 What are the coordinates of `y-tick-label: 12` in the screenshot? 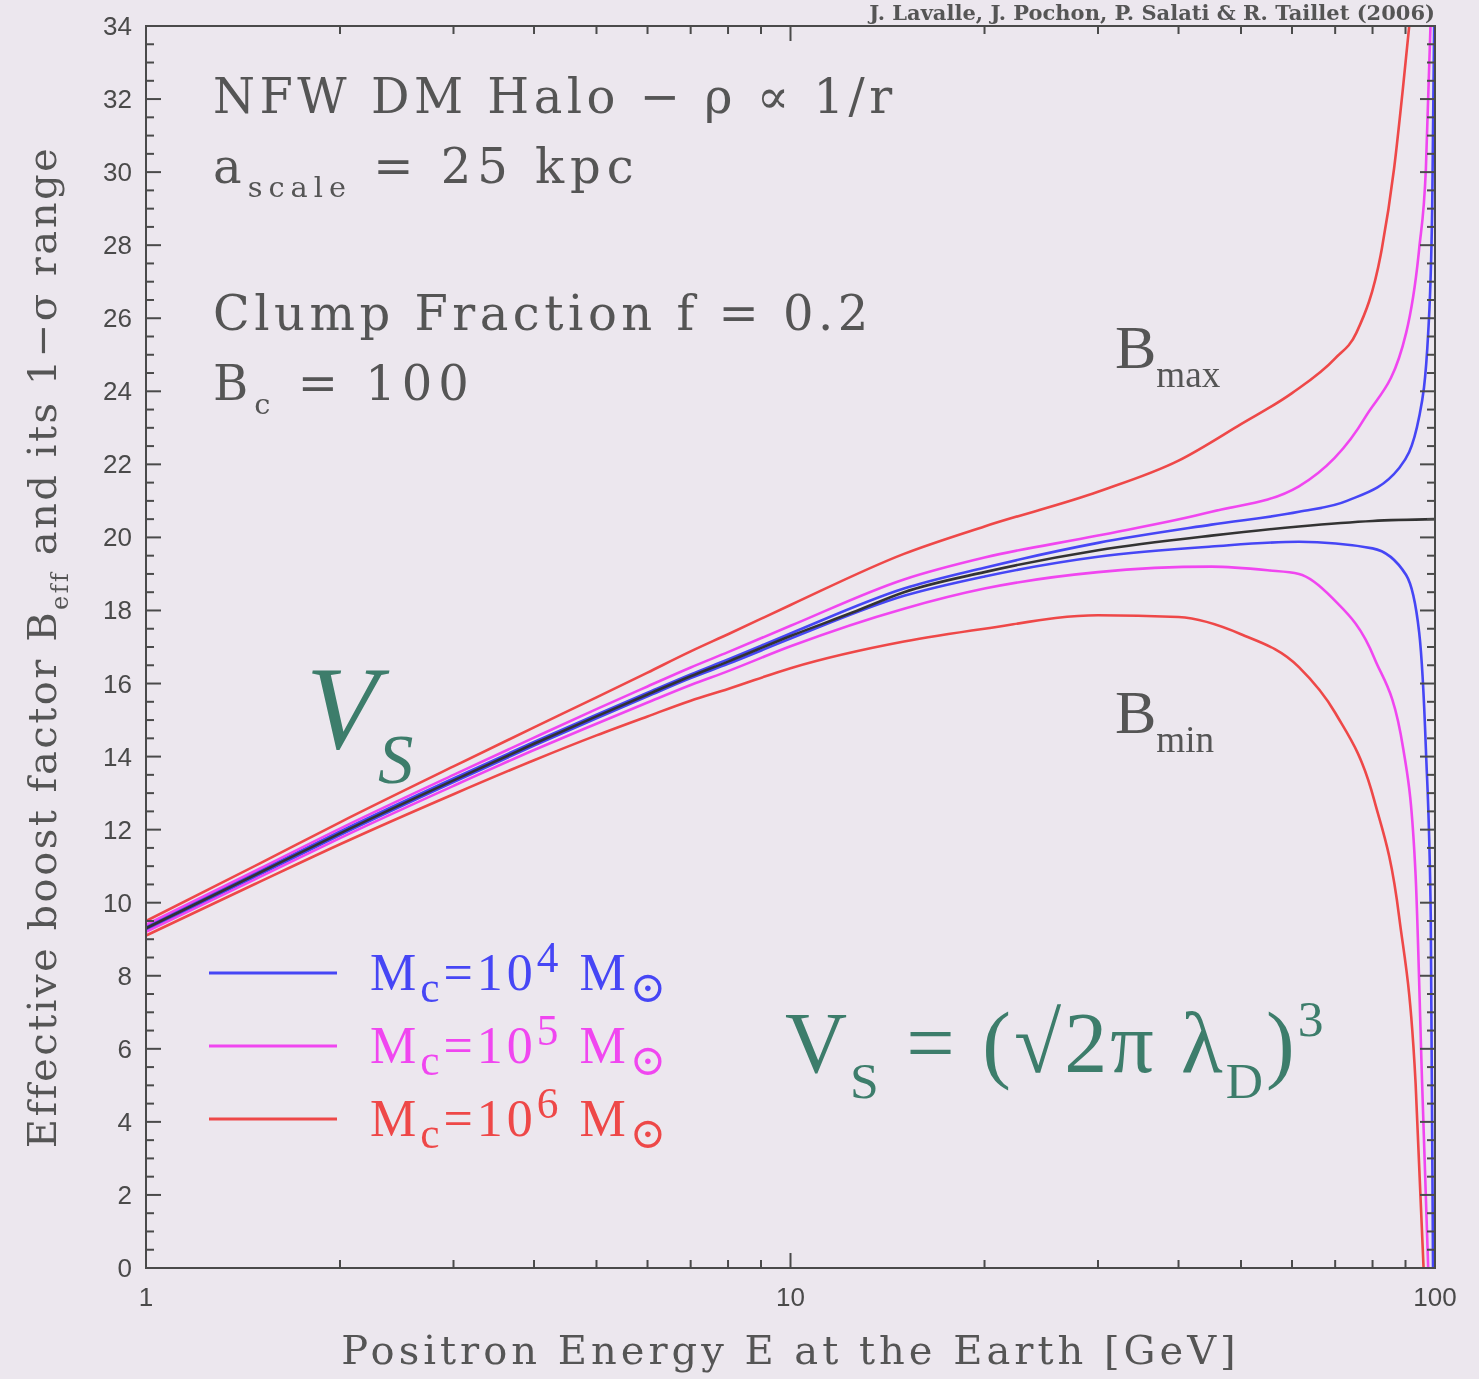 It's located at (117, 829).